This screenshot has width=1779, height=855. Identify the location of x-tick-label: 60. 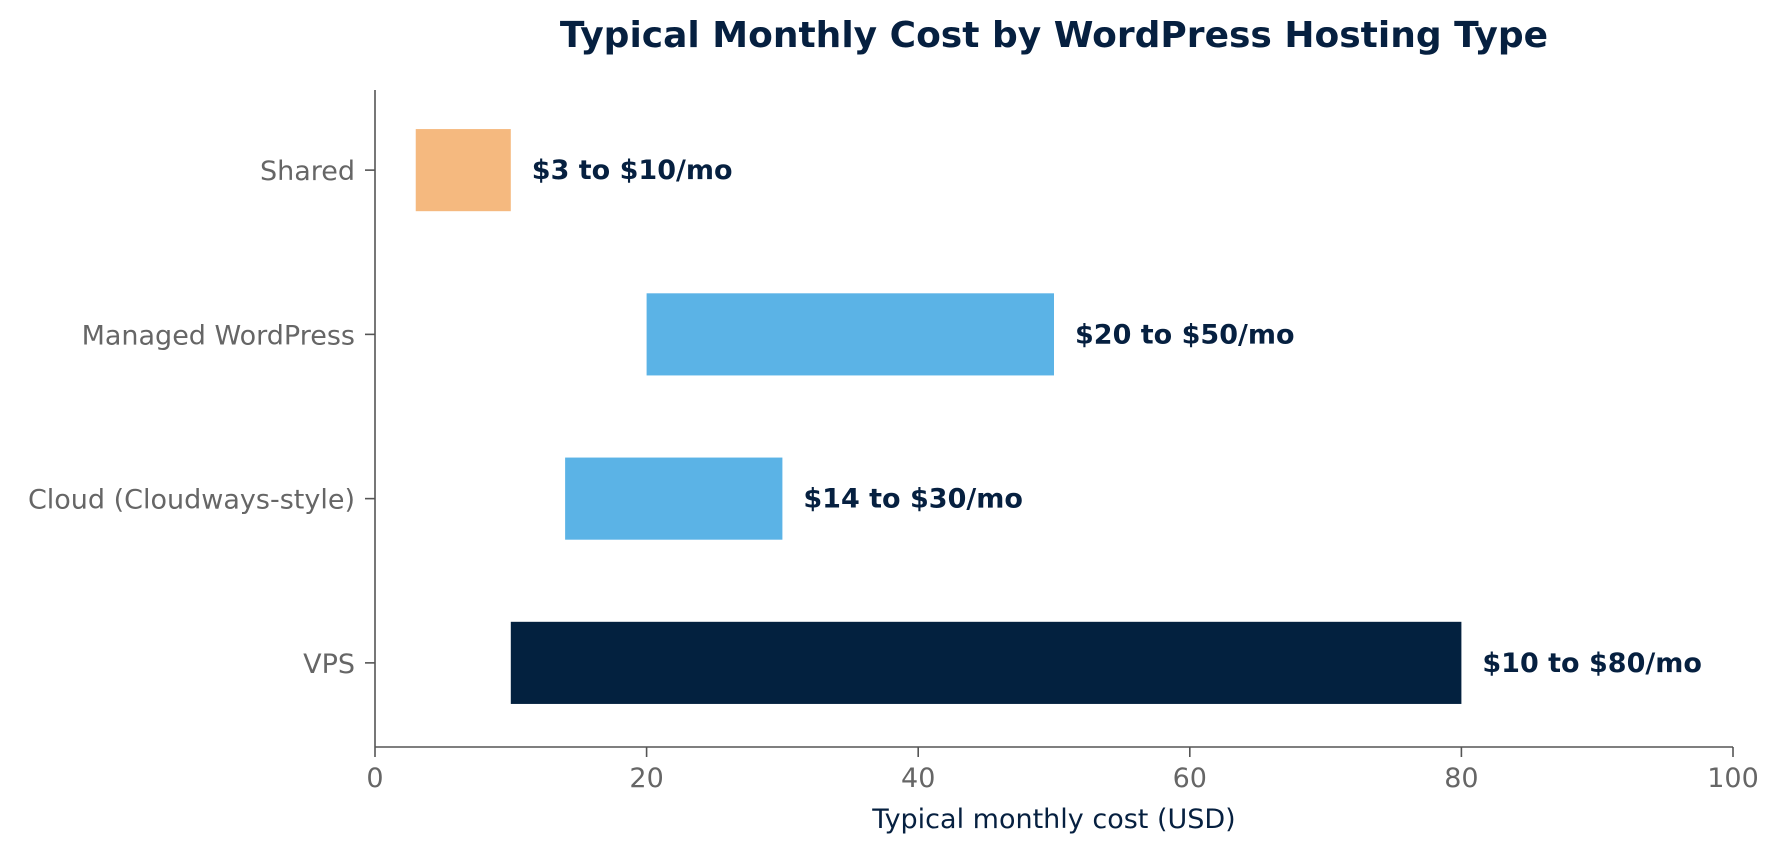
(1190, 778).